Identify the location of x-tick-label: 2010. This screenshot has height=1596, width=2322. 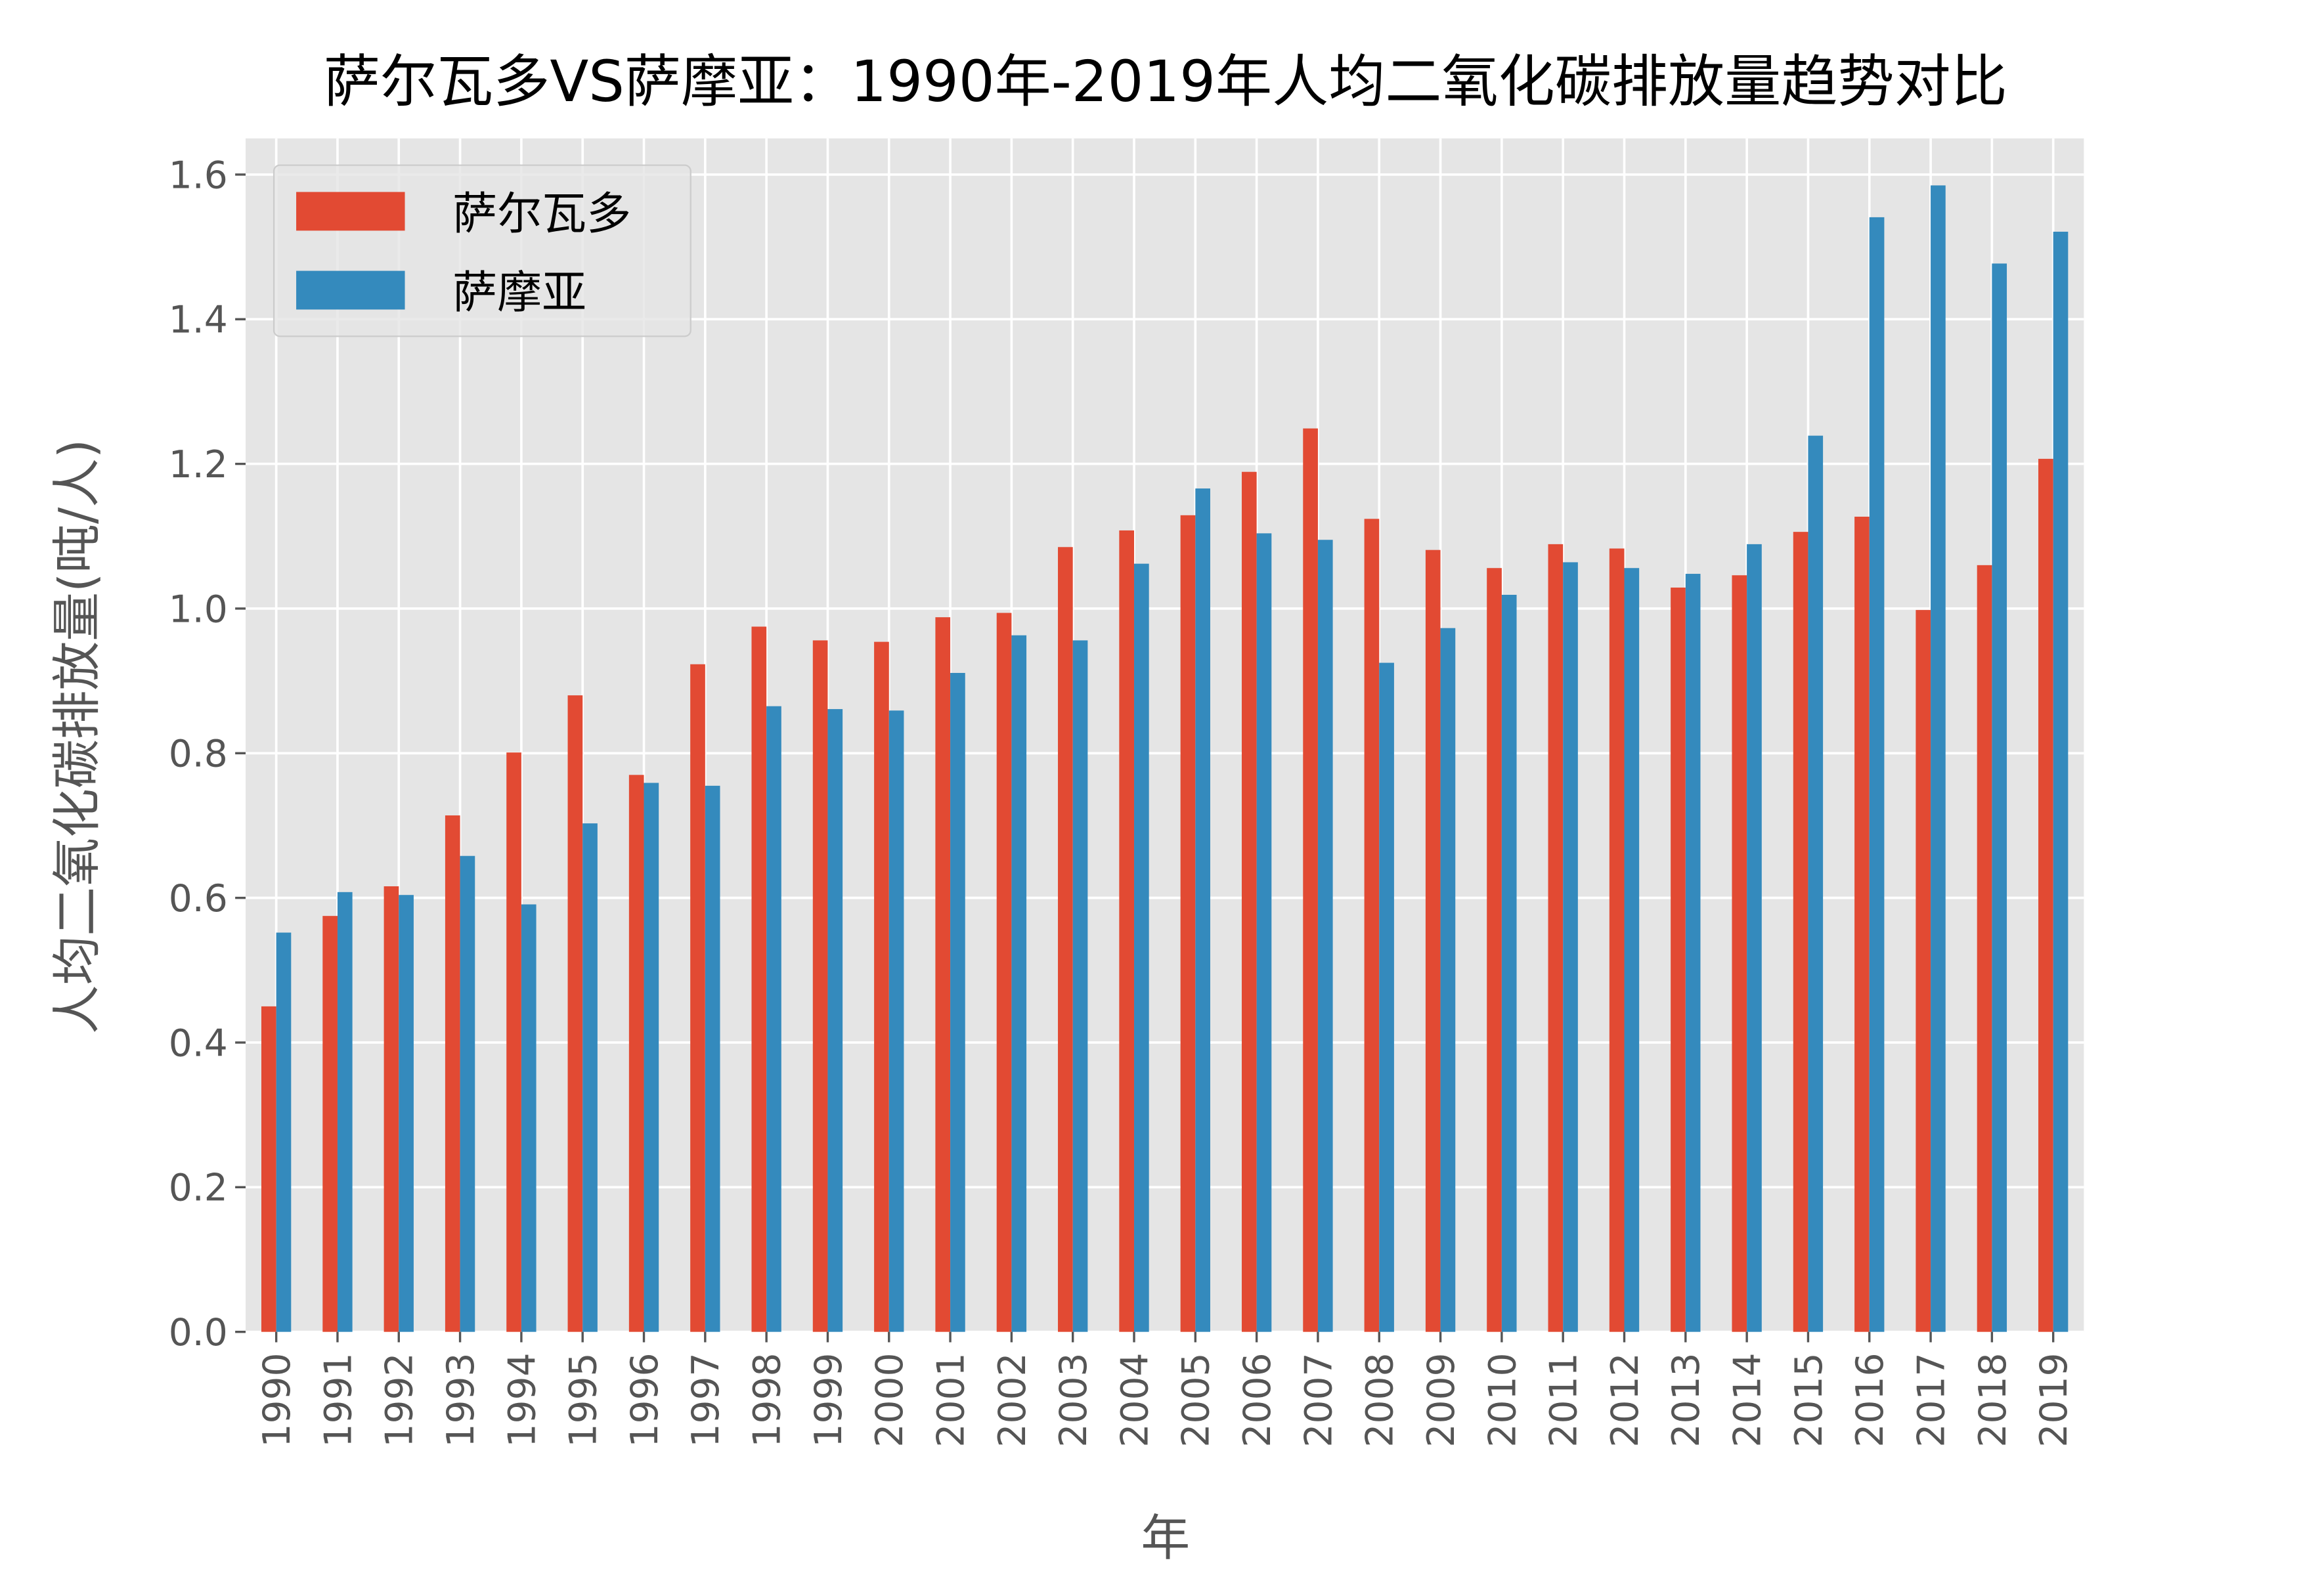
(1502, 1399).